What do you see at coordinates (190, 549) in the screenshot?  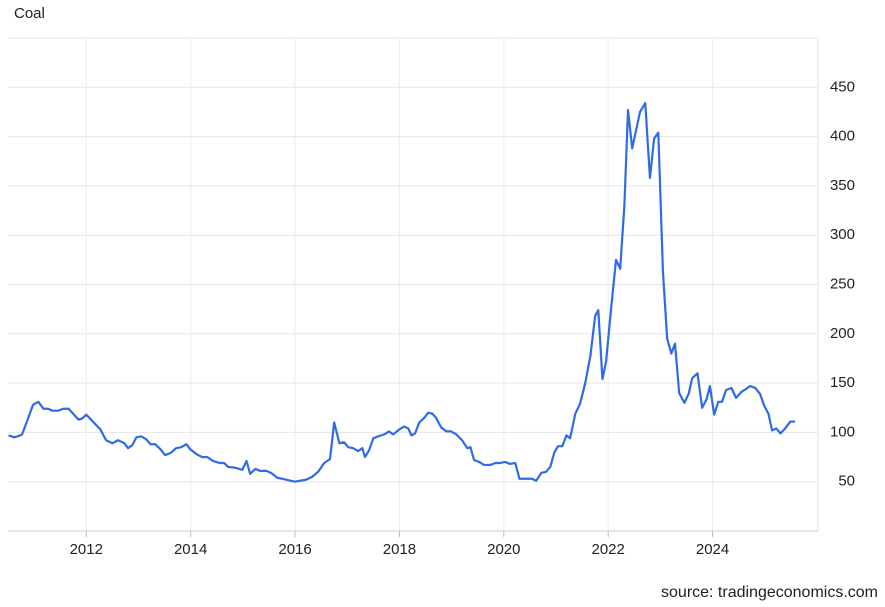 I see `x-tick-label: 2014` at bounding box center [190, 549].